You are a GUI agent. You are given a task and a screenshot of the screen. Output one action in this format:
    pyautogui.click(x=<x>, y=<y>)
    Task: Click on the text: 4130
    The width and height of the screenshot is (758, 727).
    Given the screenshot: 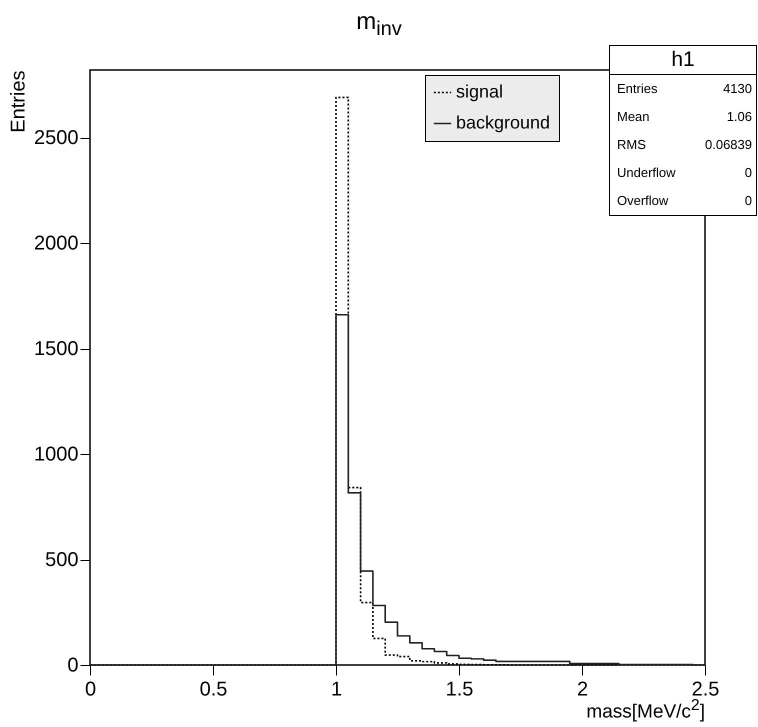 What is the action you would take?
    pyautogui.click(x=737, y=88)
    